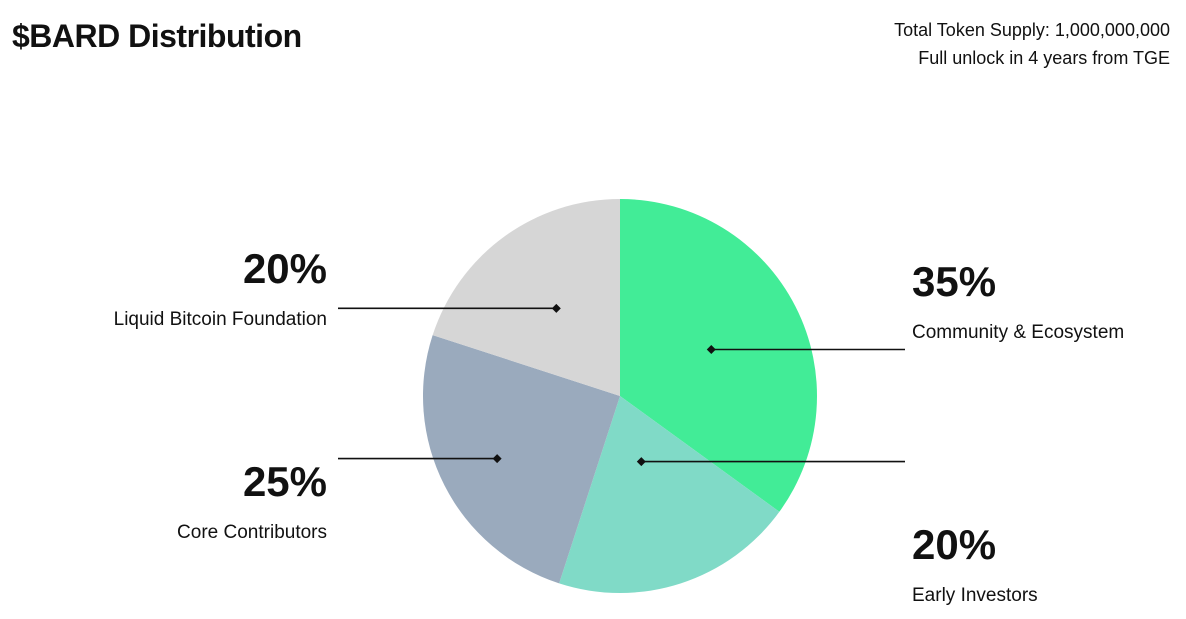 The height and width of the screenshot is (619, 1186). Describe the element at coordinates (669, 495) in the screenshot. I see `pie-slice-early-investors` at that location.